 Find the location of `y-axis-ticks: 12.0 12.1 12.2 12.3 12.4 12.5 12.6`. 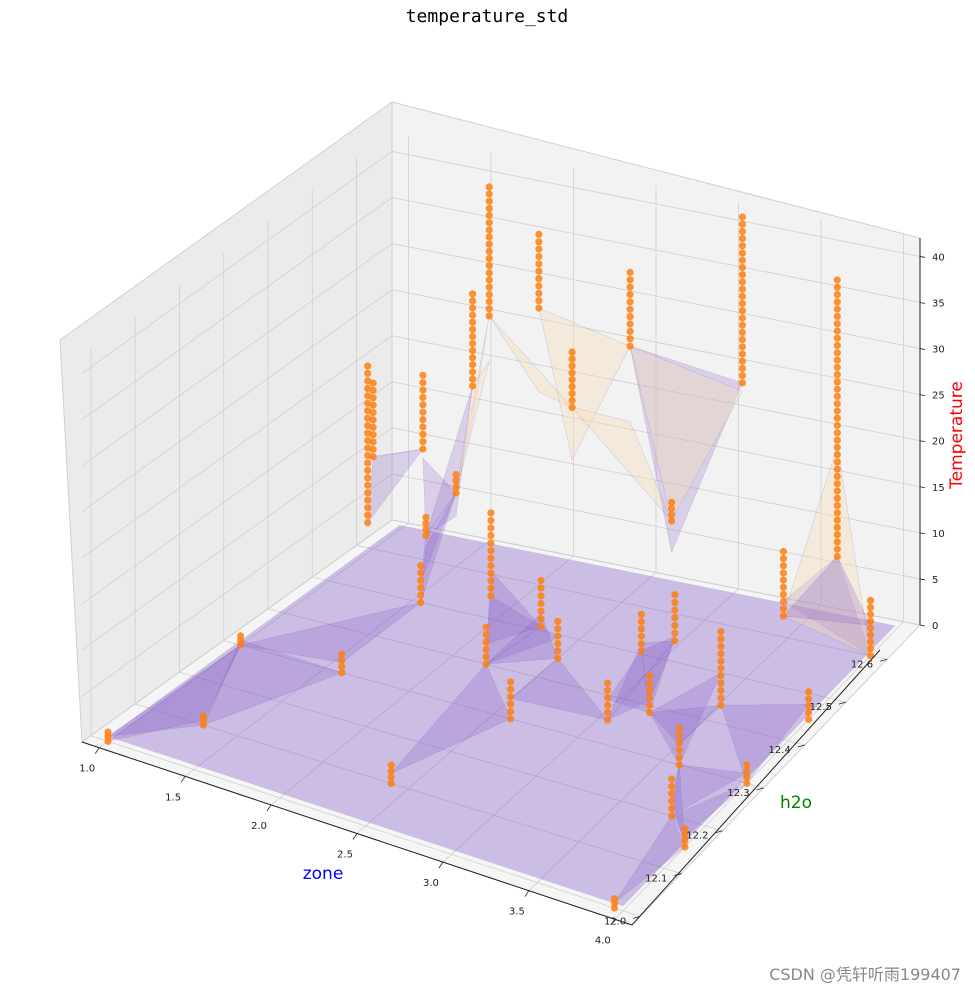

y-axis-ticks: 12.0 12.1 12.2 12.3 12.4 12.5 12.6 is located at coordinates (746, 792).